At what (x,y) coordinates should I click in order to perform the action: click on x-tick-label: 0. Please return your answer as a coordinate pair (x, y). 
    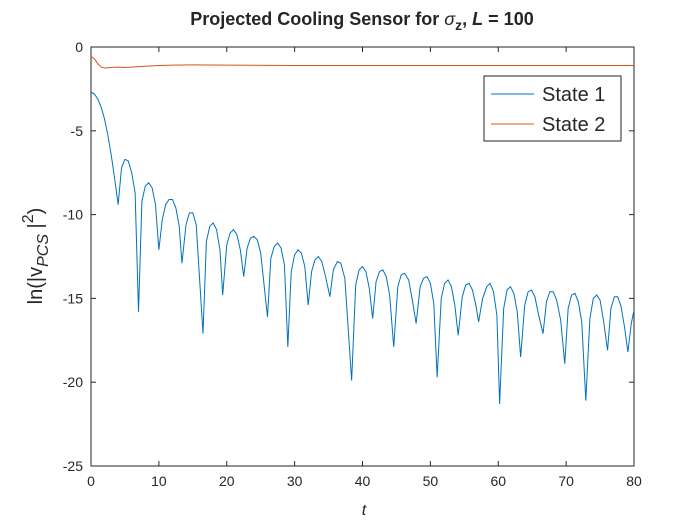
    Looking at the image, I should click on (91, 481).